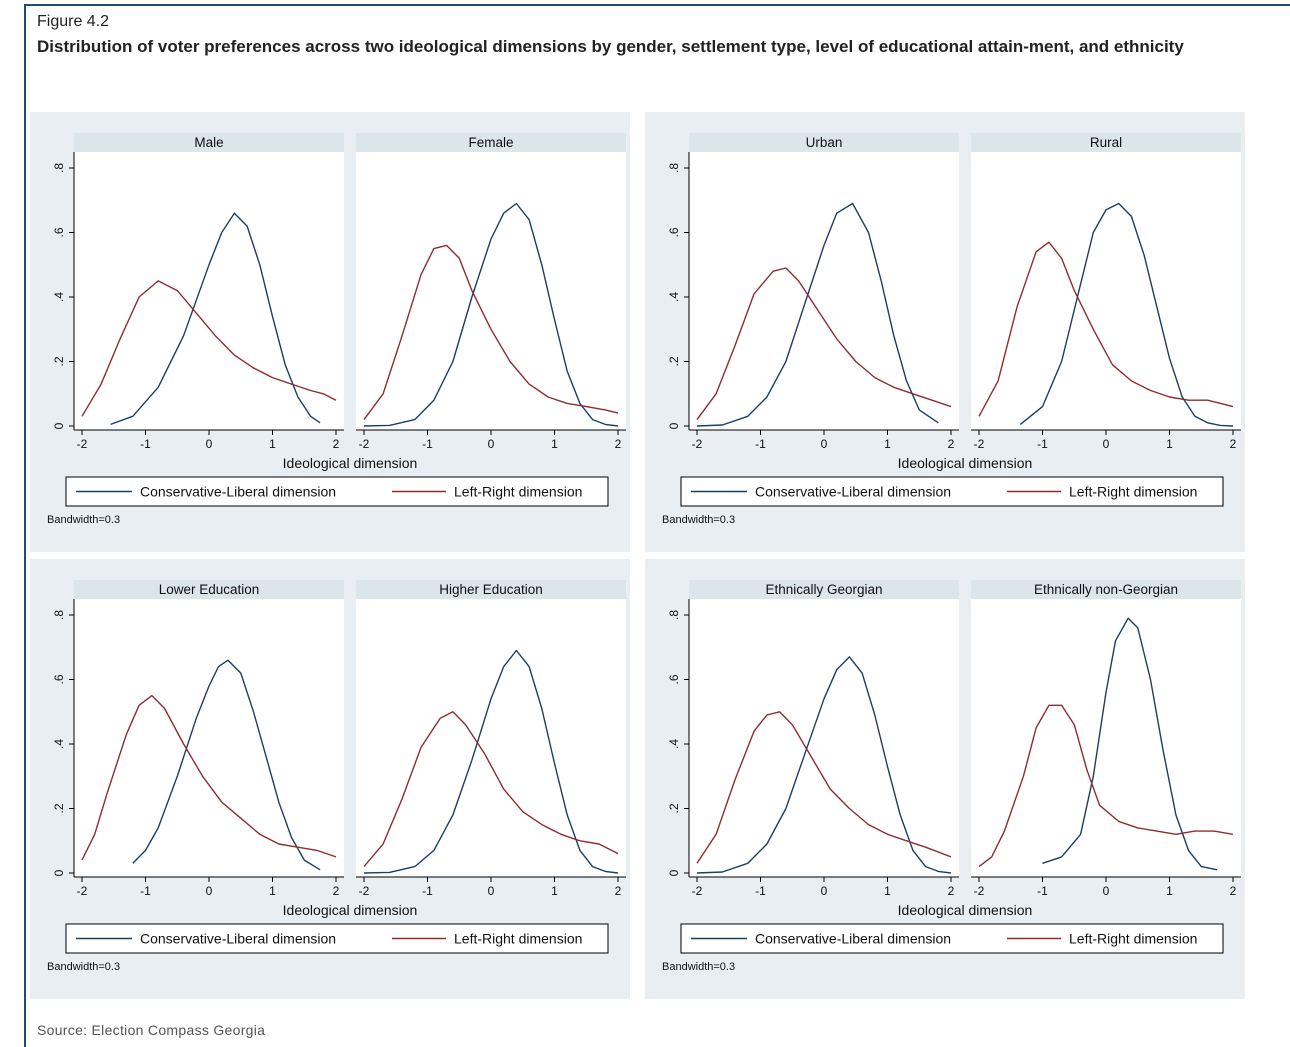  I want to click on panel-title: Ethnically Georgian, so click(823, 589).